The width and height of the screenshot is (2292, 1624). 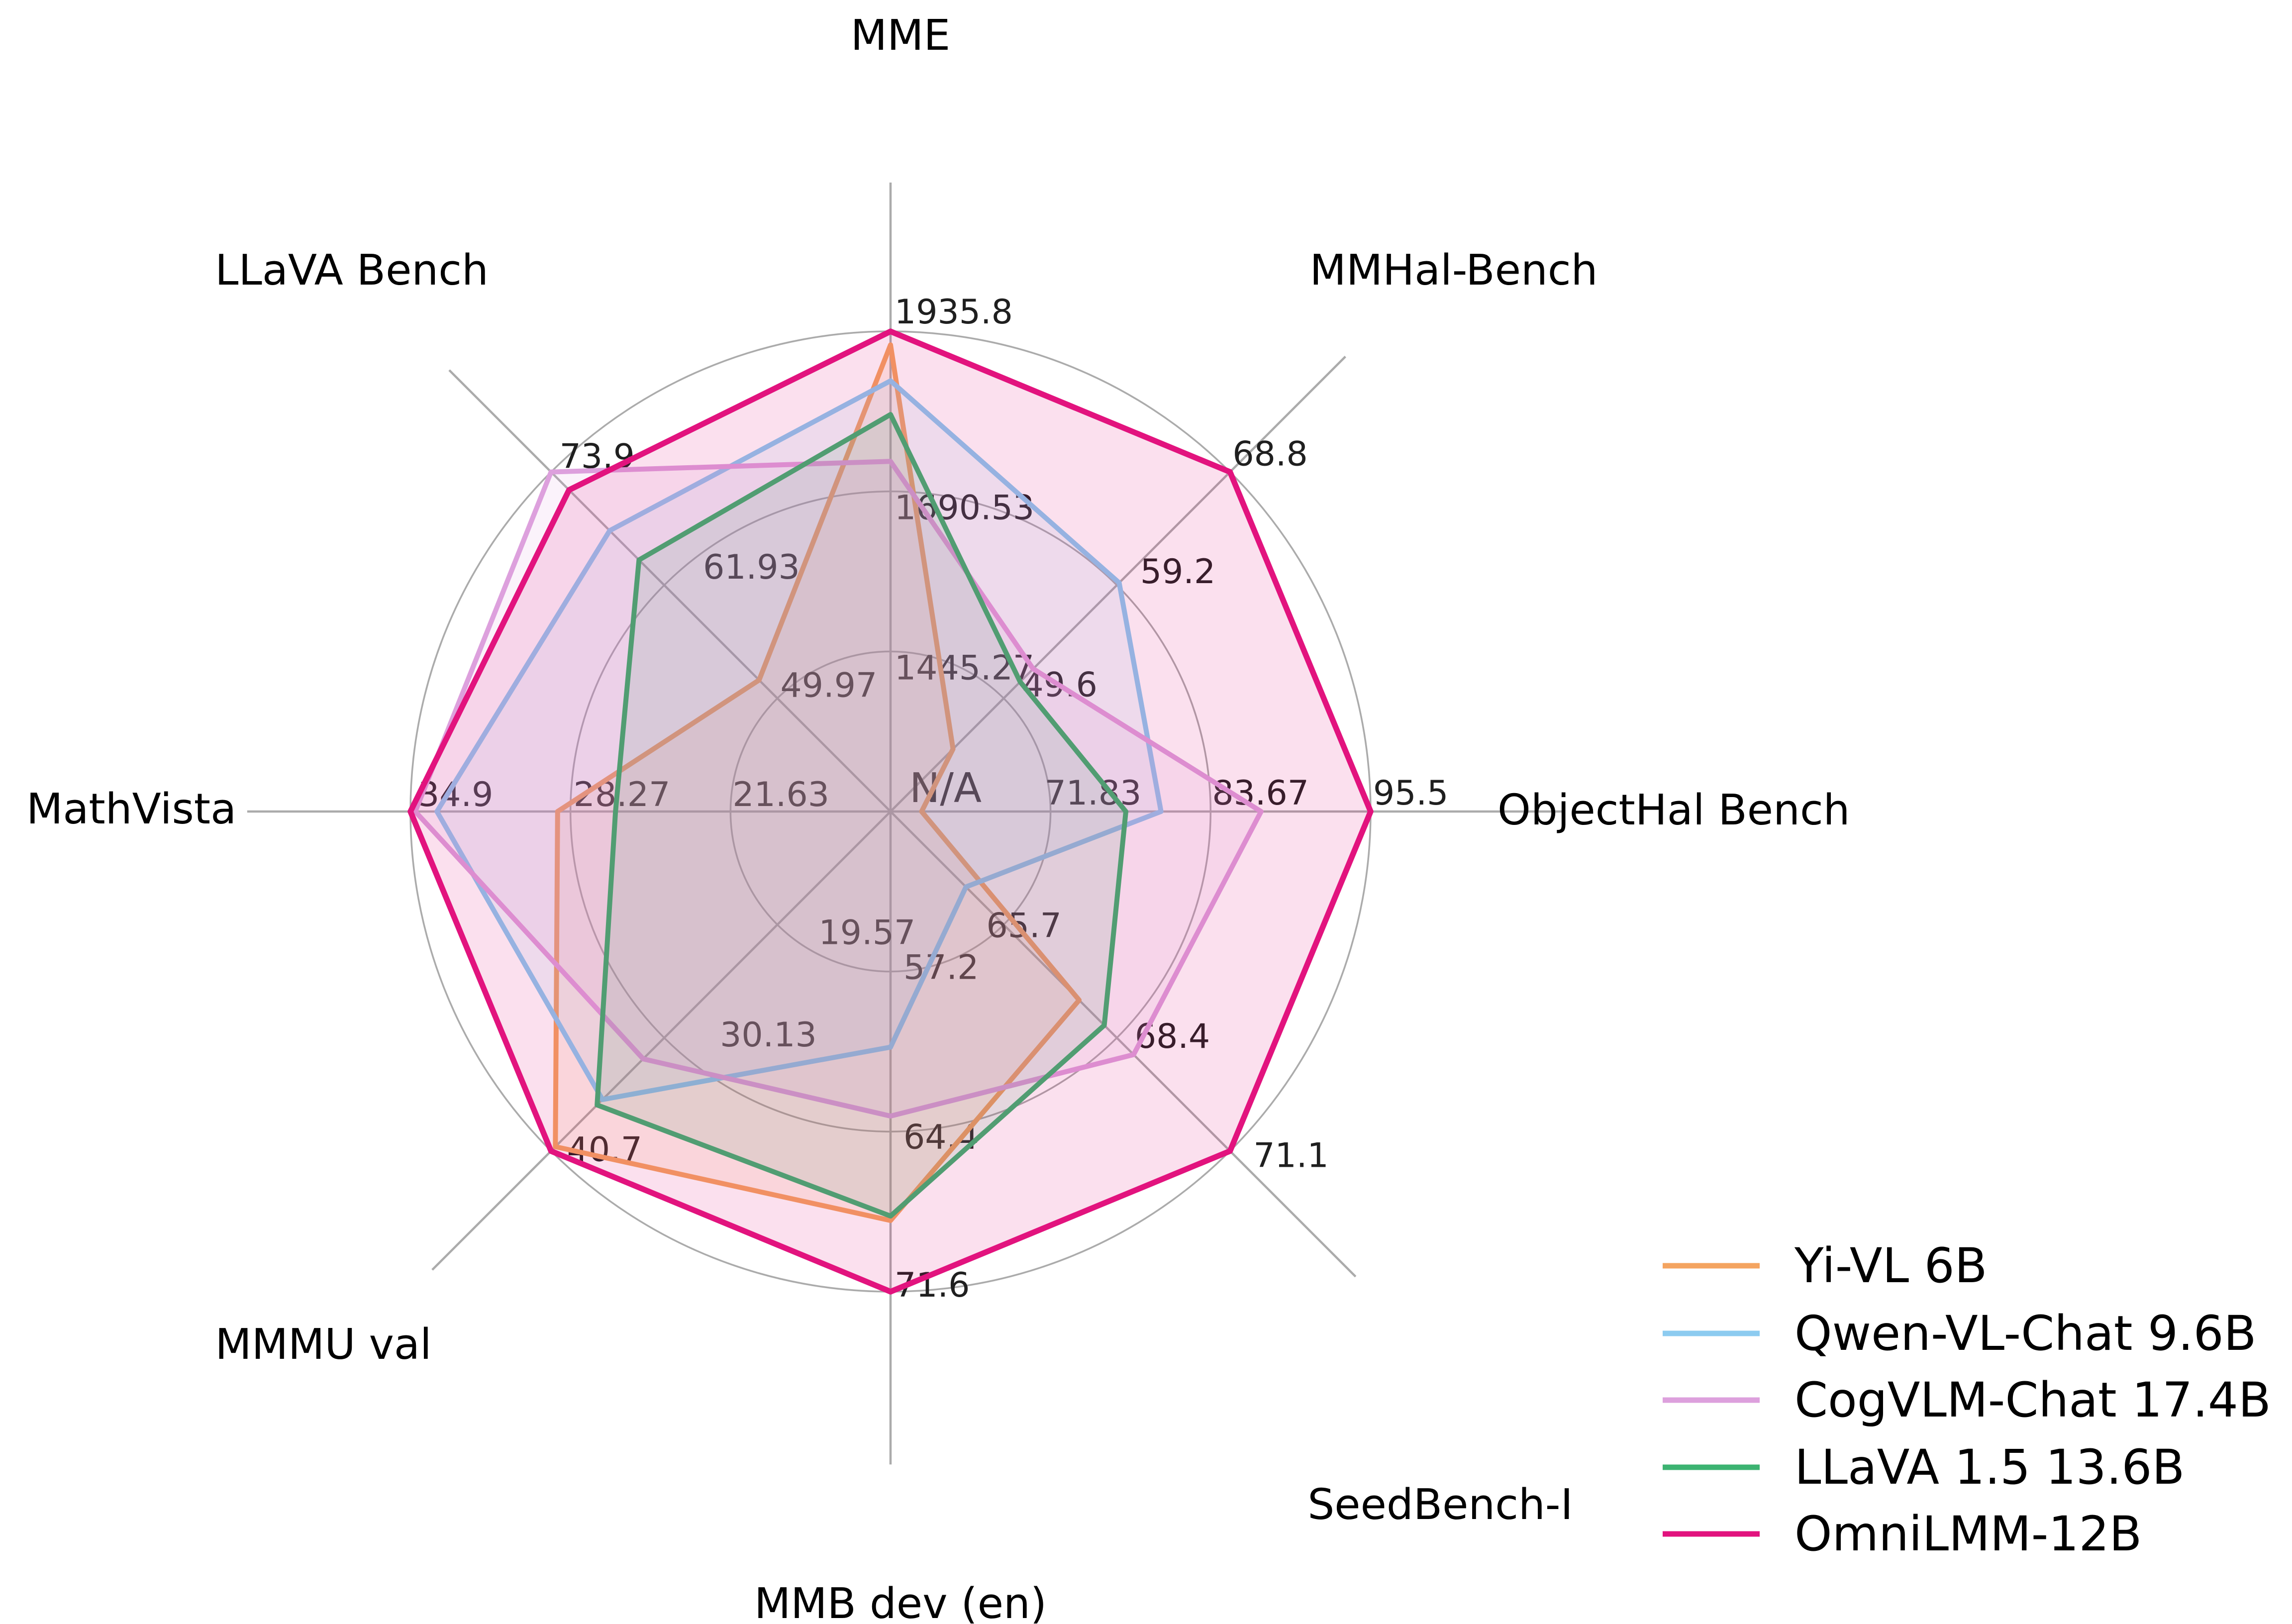 I want to click on axis-spoke-mmmu-val, so click(x=661, y=1041).